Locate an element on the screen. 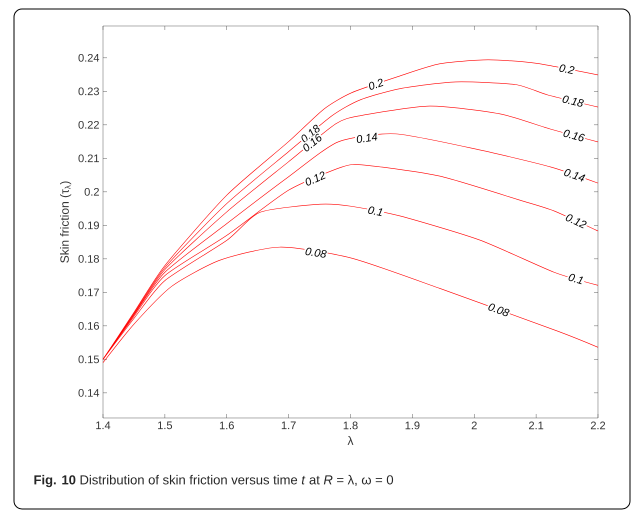  text: 0.18 is located at coordinates (573, 101).